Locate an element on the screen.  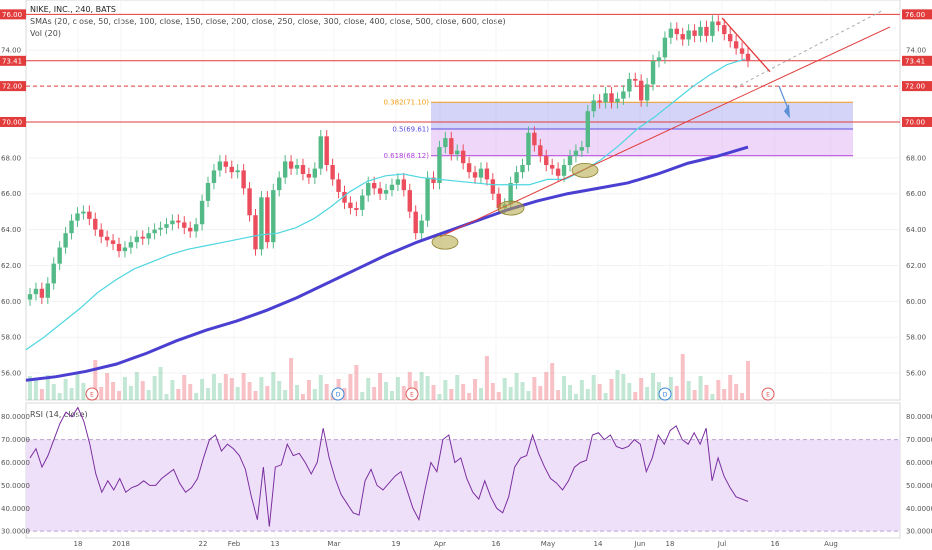
price-level-tag-left is located at coordinates (13, 60).